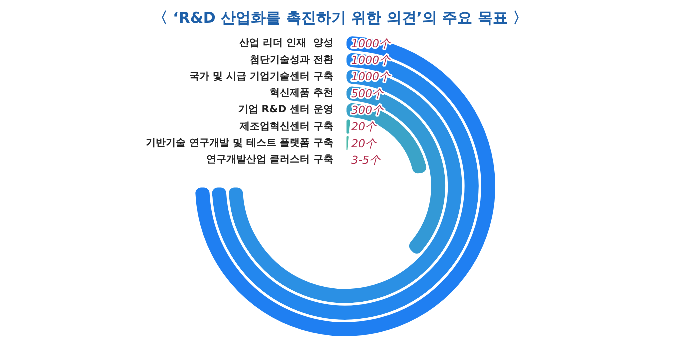 This screenshot has width=681, height=340. I want to click on category-label: 국가 및 시급 기업기술센터 구축, so click(262, 76).